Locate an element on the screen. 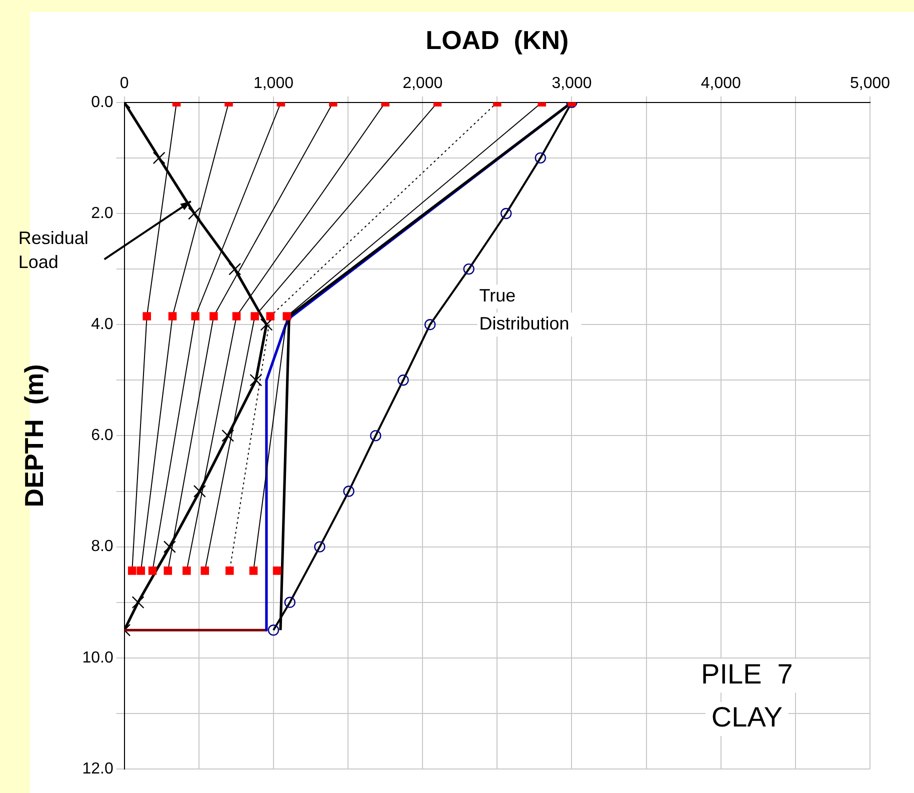  y-tick-label: 8.0 is located at coordinates (102, 547).